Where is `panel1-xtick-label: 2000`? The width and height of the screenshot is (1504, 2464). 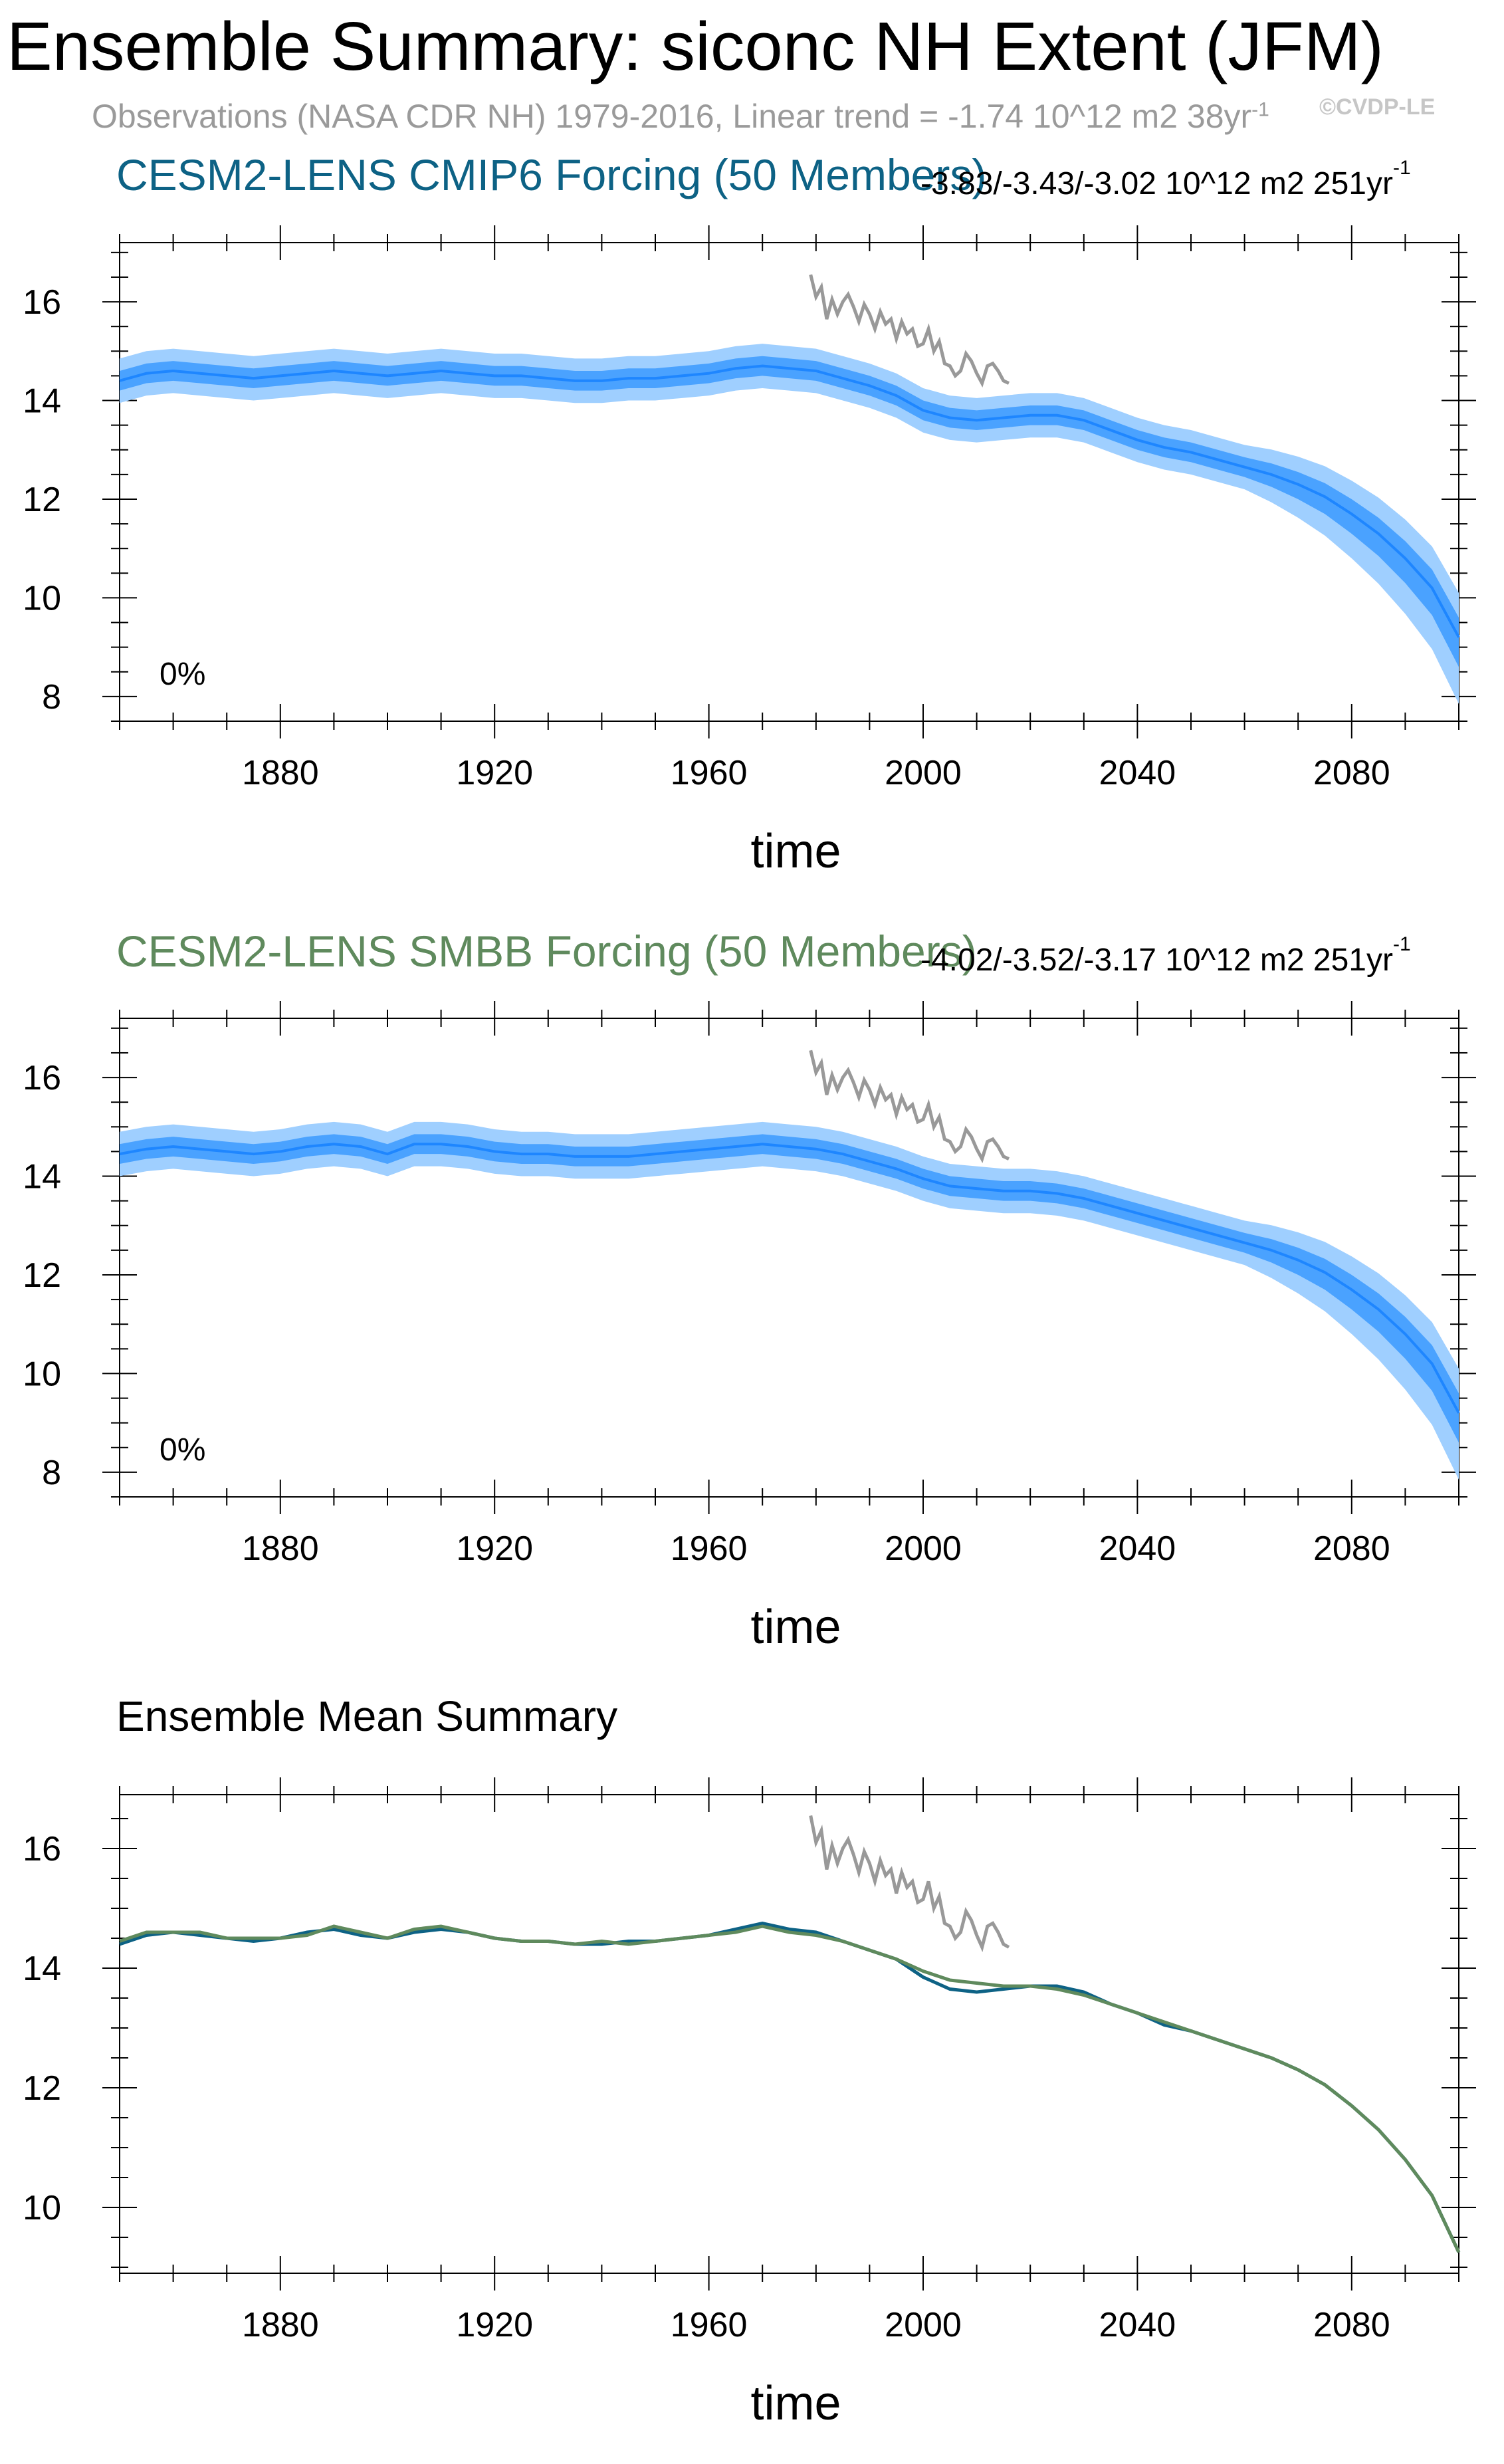
panel1-xtick-label: 2000 is located at coordinates (923, 773).